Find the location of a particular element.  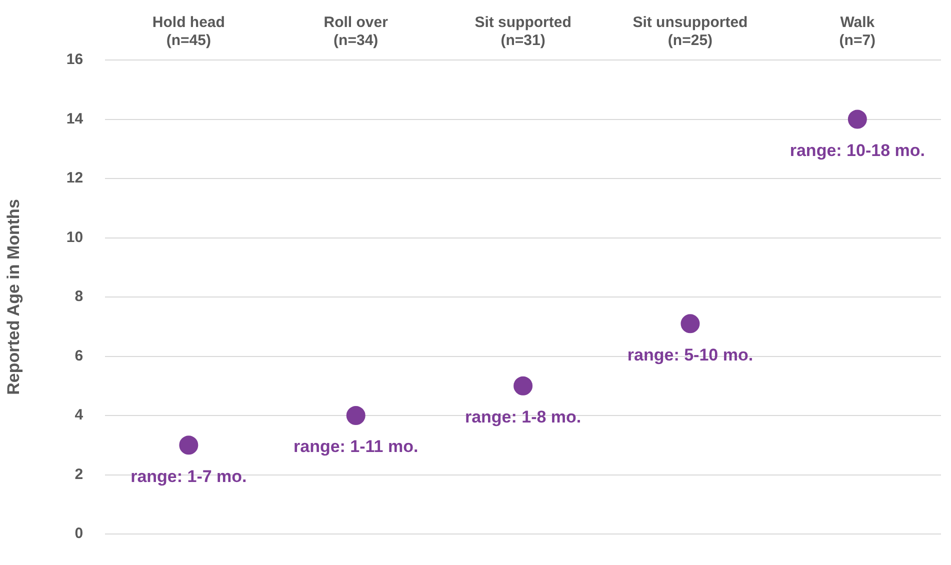

annotation: range: 10-18 mo. is located at coordinates (857, 150).